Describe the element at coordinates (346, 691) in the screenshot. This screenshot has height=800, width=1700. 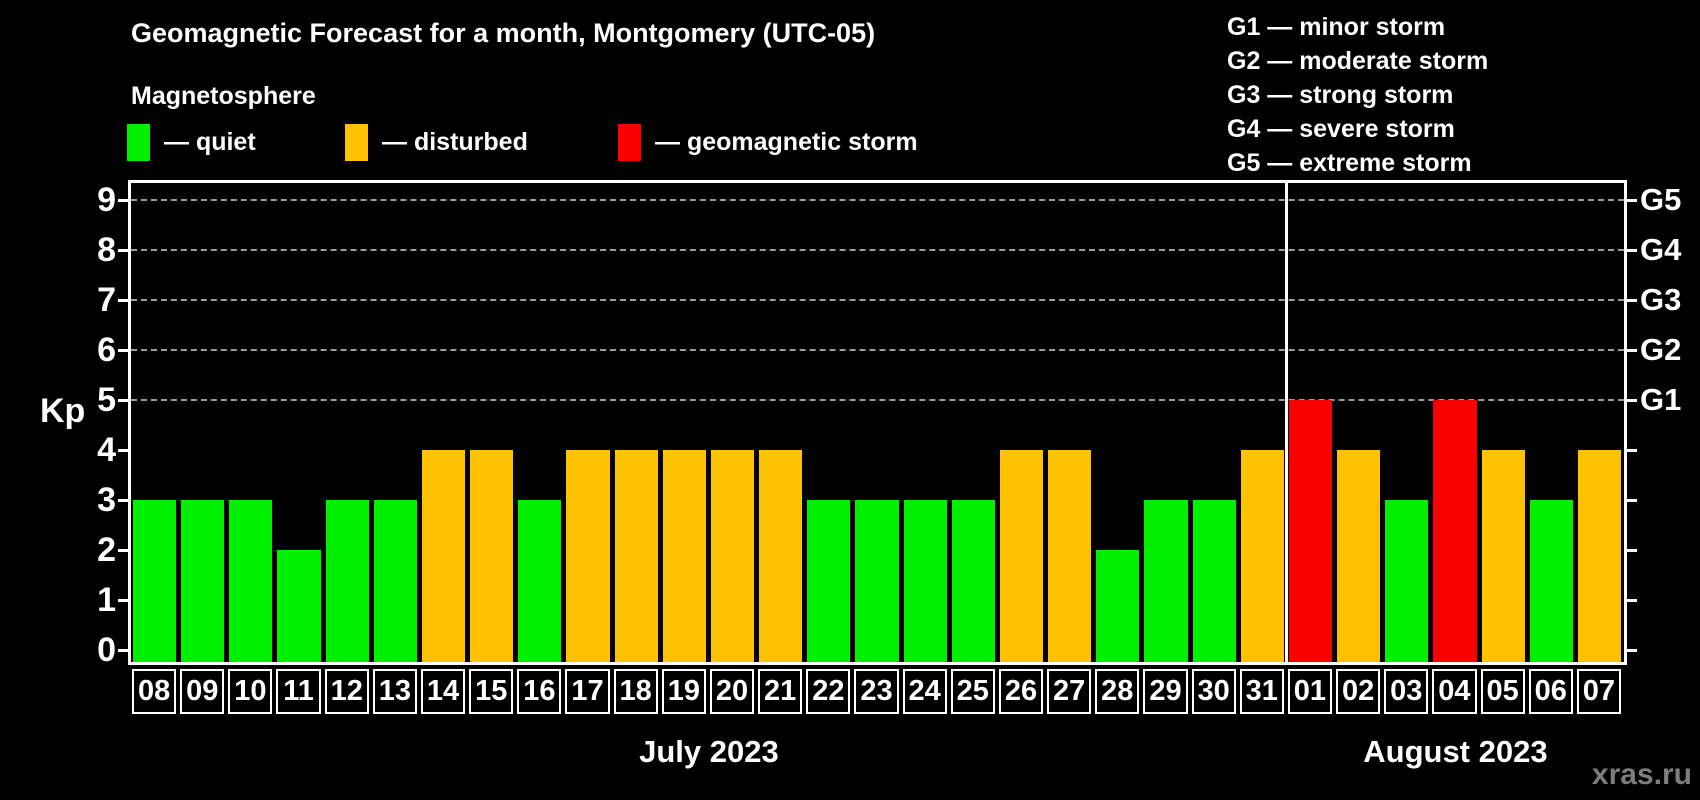
I see `day-label-12: 12` at that location.